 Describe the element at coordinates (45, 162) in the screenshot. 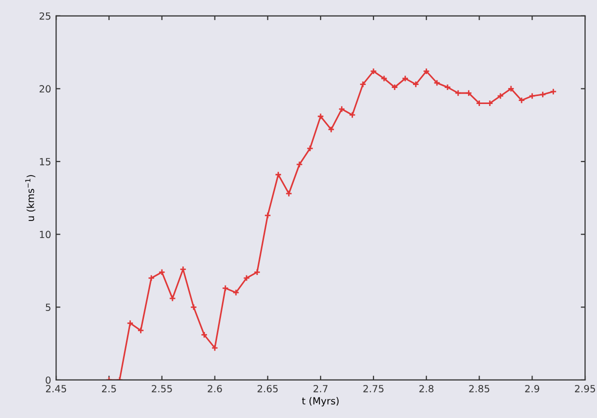

I see `y-tick-label: 15` at that location.